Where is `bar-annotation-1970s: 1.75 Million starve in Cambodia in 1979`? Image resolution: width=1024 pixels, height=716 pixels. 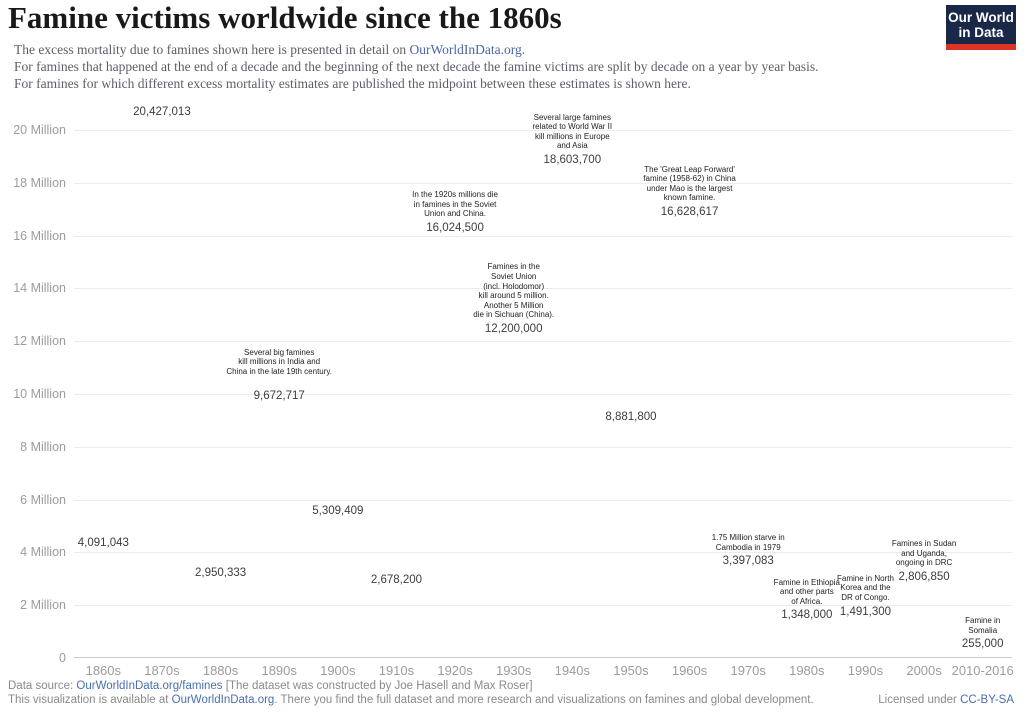 bar-annotation-1970s: 1.75 Million starve in Cambodia in 1979 is located at coordinates (748, 542).